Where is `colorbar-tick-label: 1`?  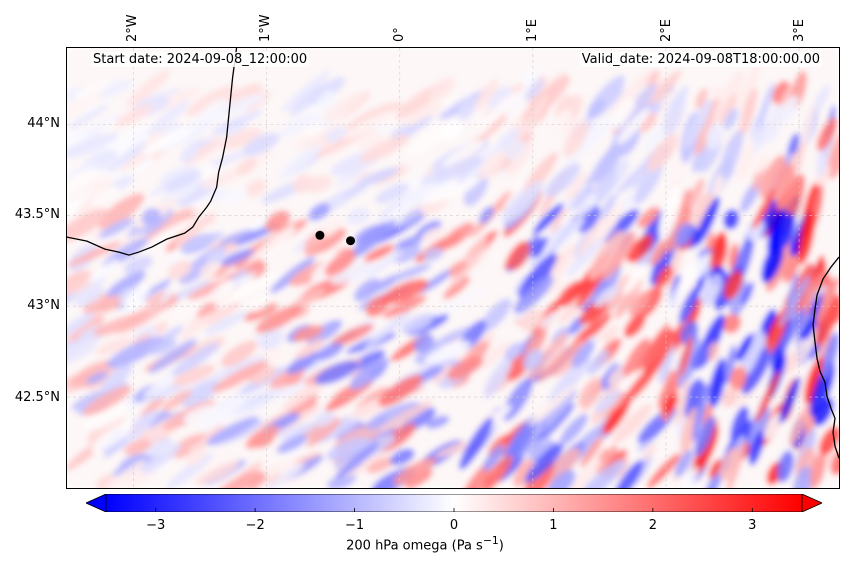 colorbar-tick-label: 1 is located at coordinates (553, 525).